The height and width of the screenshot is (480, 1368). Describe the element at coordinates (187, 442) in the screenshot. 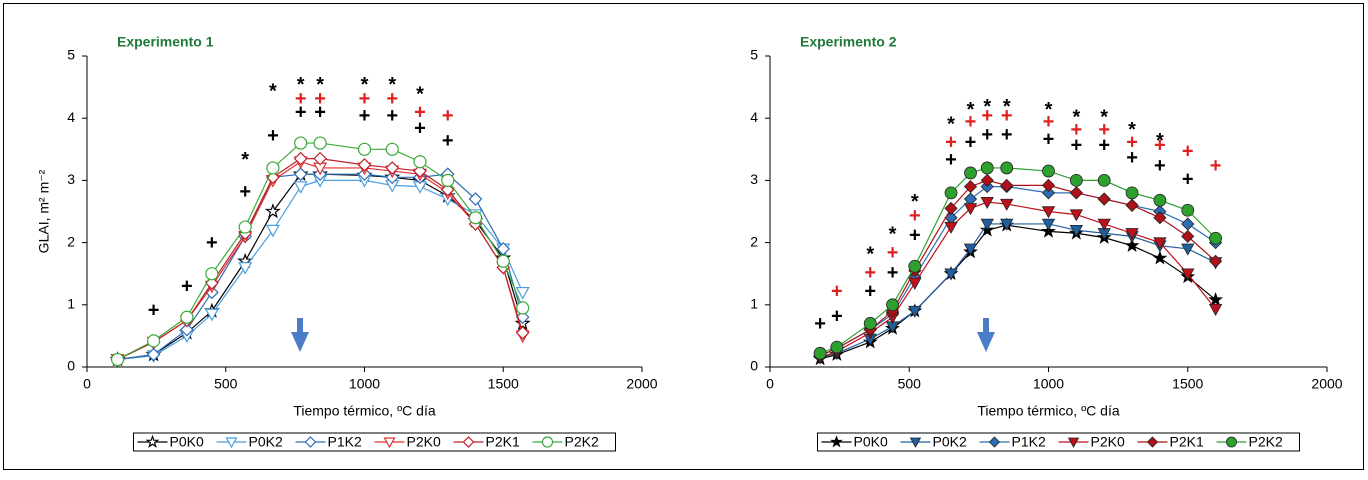

I see `legend-label: P0K0` at that location.